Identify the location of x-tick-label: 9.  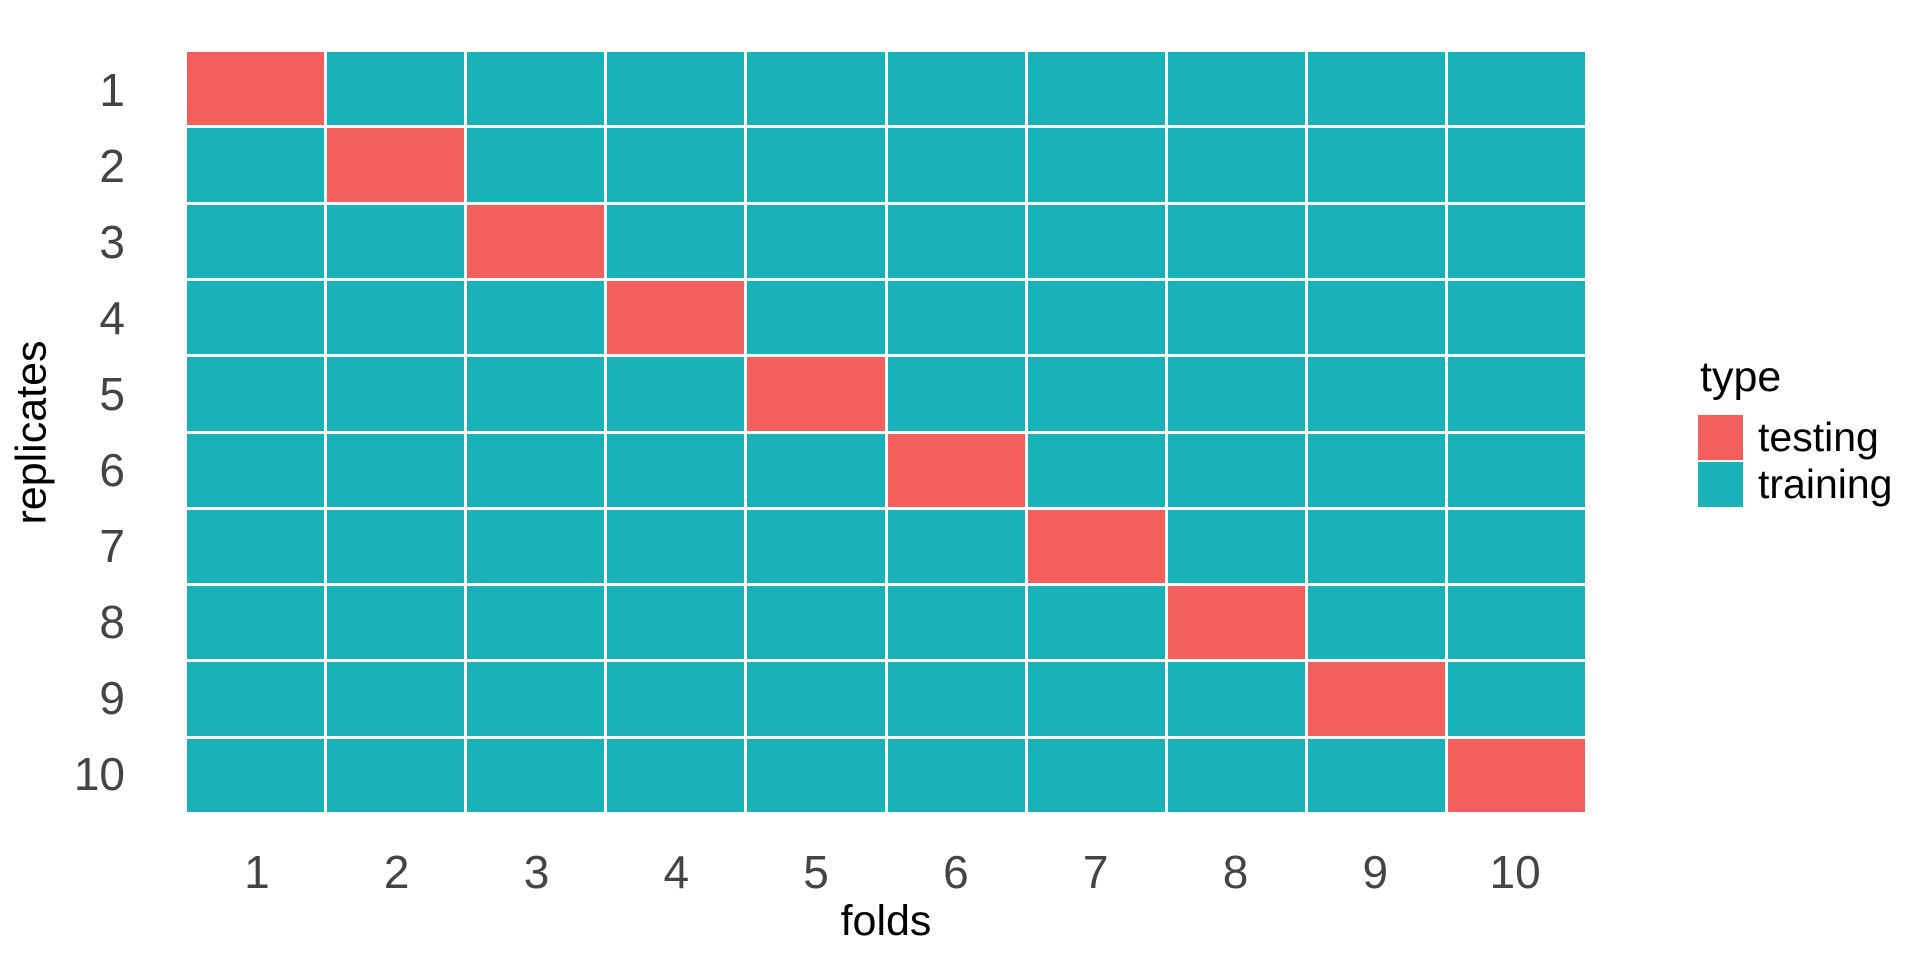
(1375, 872).